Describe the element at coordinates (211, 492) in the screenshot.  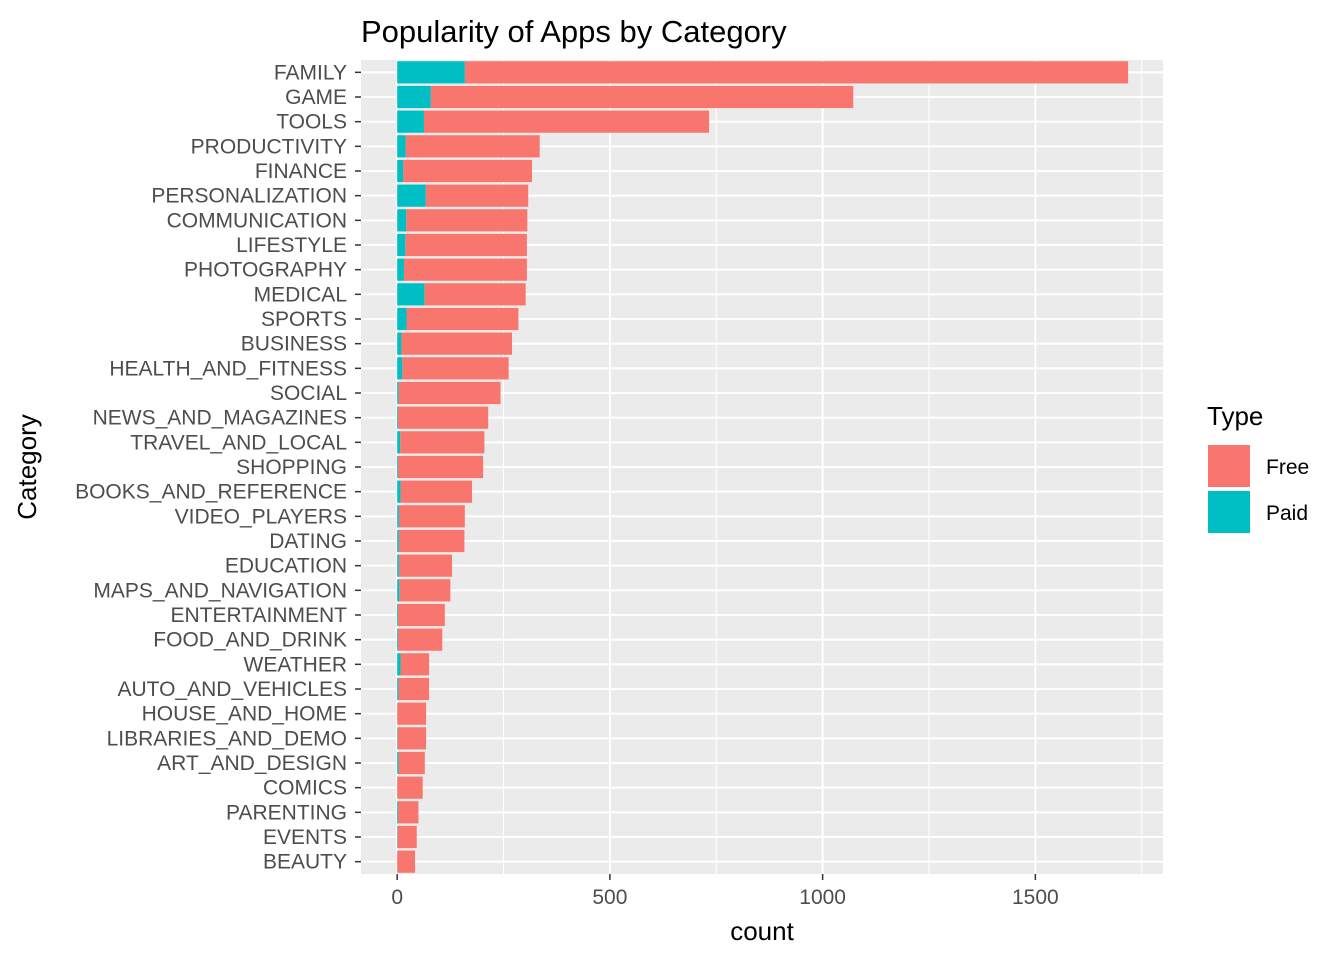
I see `category-label: BOOKS_AND_REFERENCE` at that location.